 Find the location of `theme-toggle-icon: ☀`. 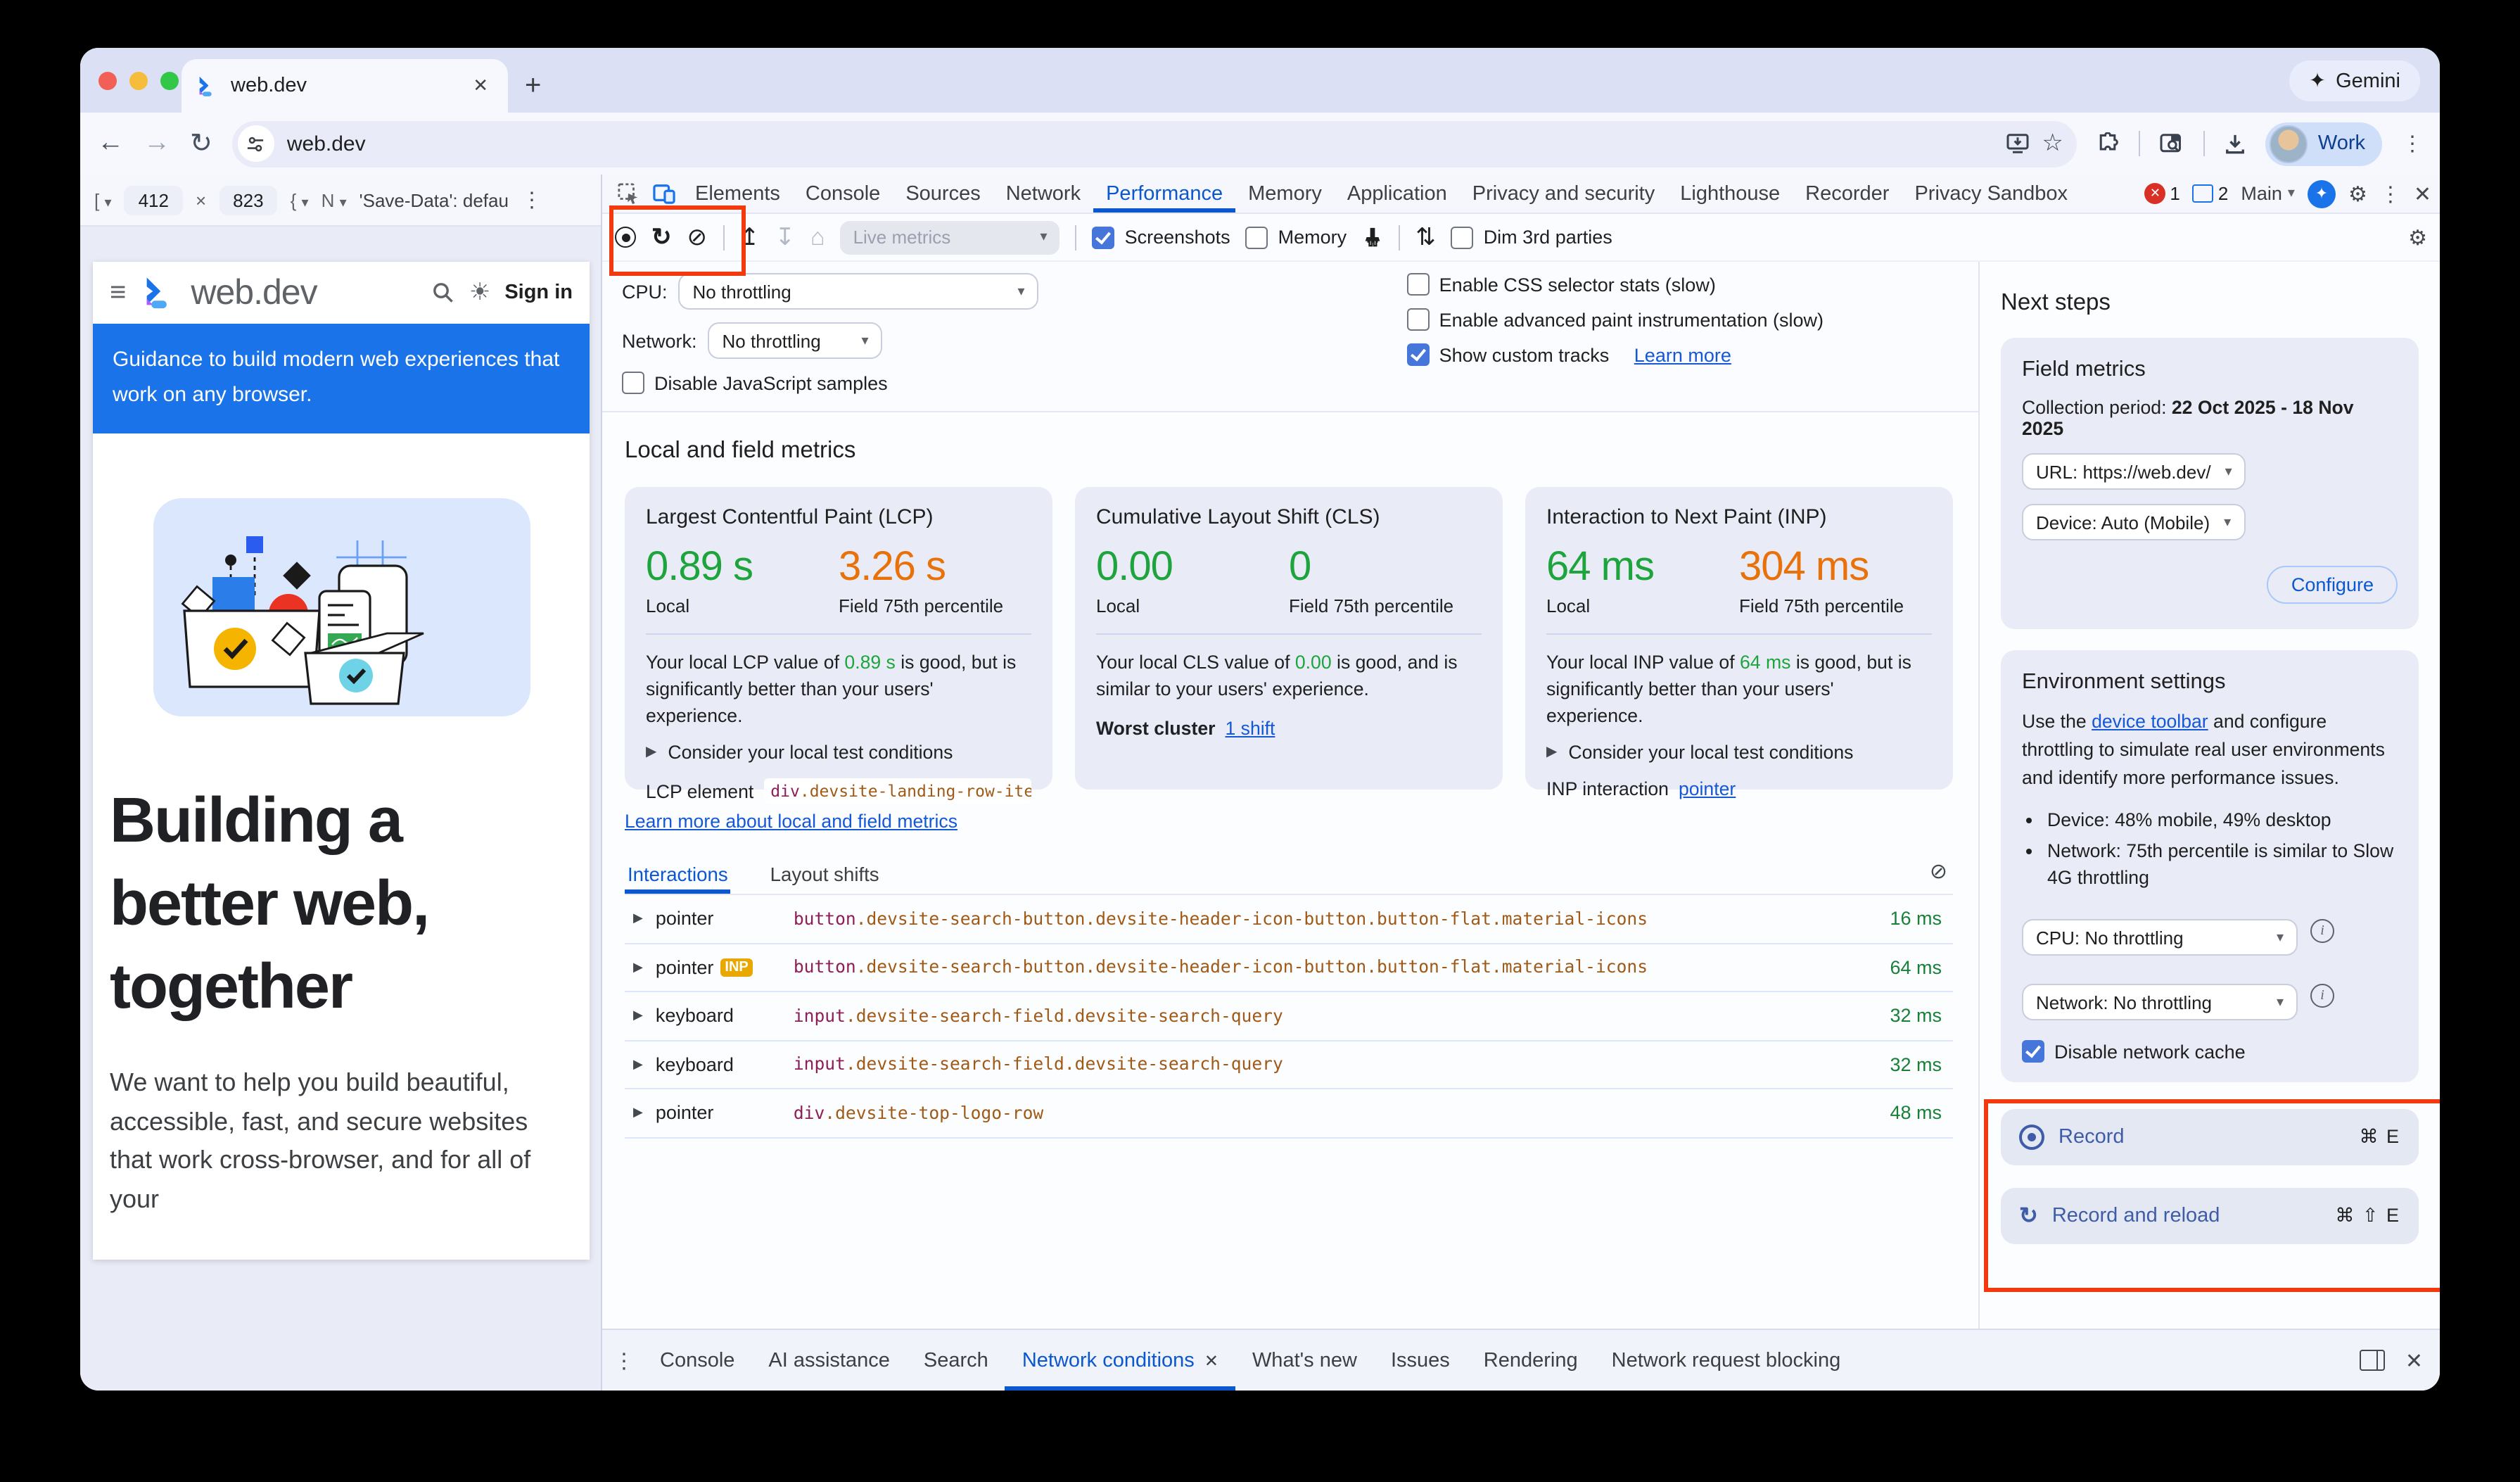

theme-toggle-icon: ☀ is located at coordinates (480, 292).